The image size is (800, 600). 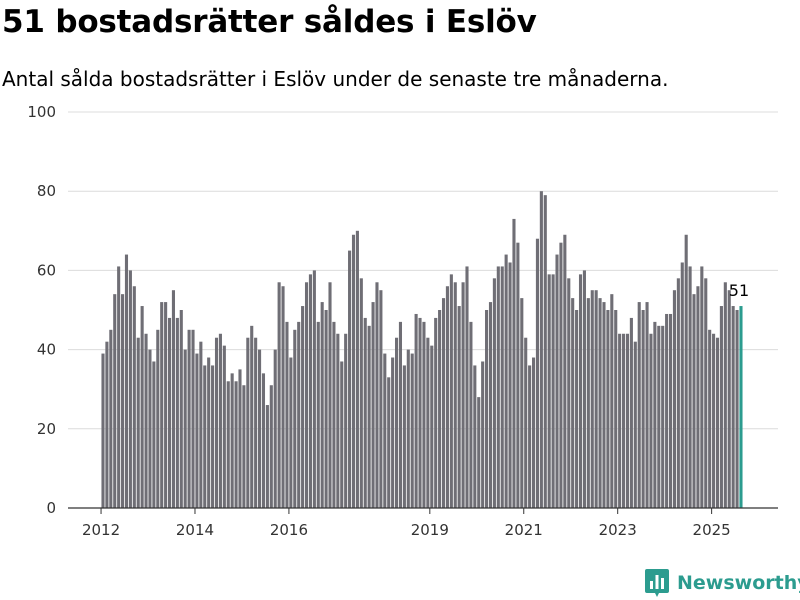 I want to click on brand-logo: Newsworthy, so click(x=722, y=583).